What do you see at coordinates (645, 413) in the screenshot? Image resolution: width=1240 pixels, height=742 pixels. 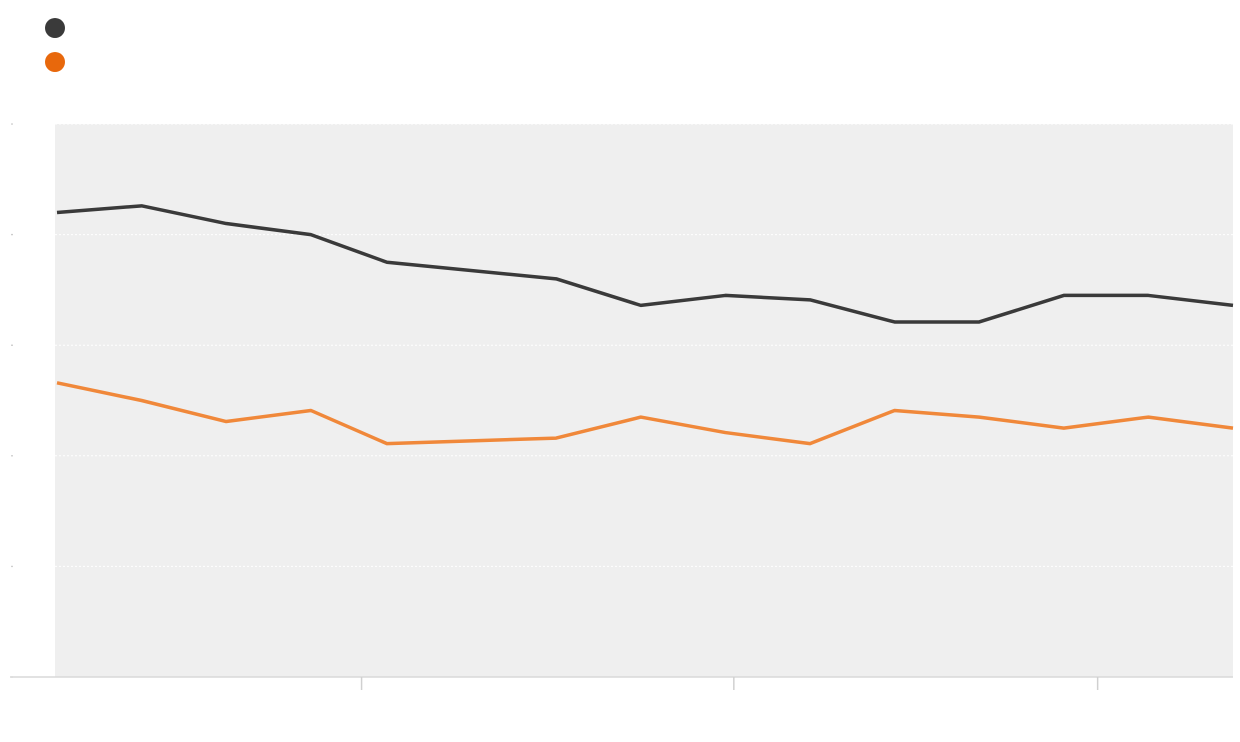 I see `line-series` at bounding box center [645, 413].